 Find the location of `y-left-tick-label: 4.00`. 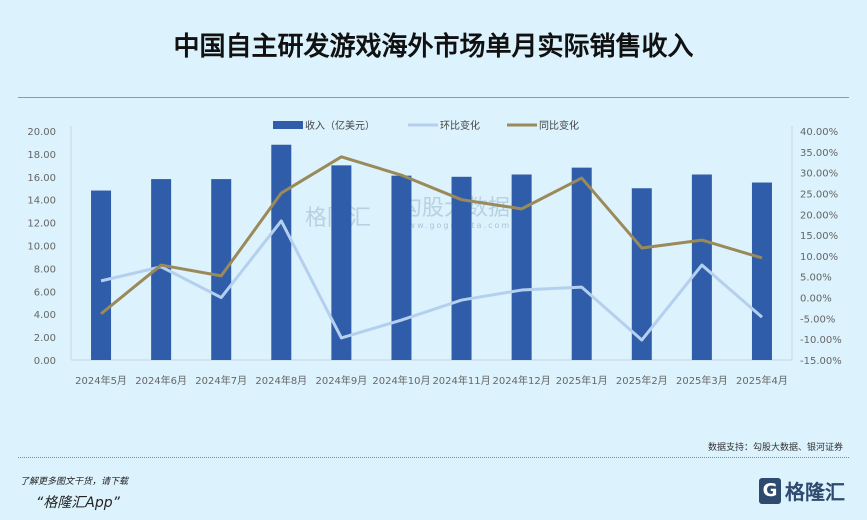

y-left-tick-label: 4.00 is located at coordinates (45, 315).